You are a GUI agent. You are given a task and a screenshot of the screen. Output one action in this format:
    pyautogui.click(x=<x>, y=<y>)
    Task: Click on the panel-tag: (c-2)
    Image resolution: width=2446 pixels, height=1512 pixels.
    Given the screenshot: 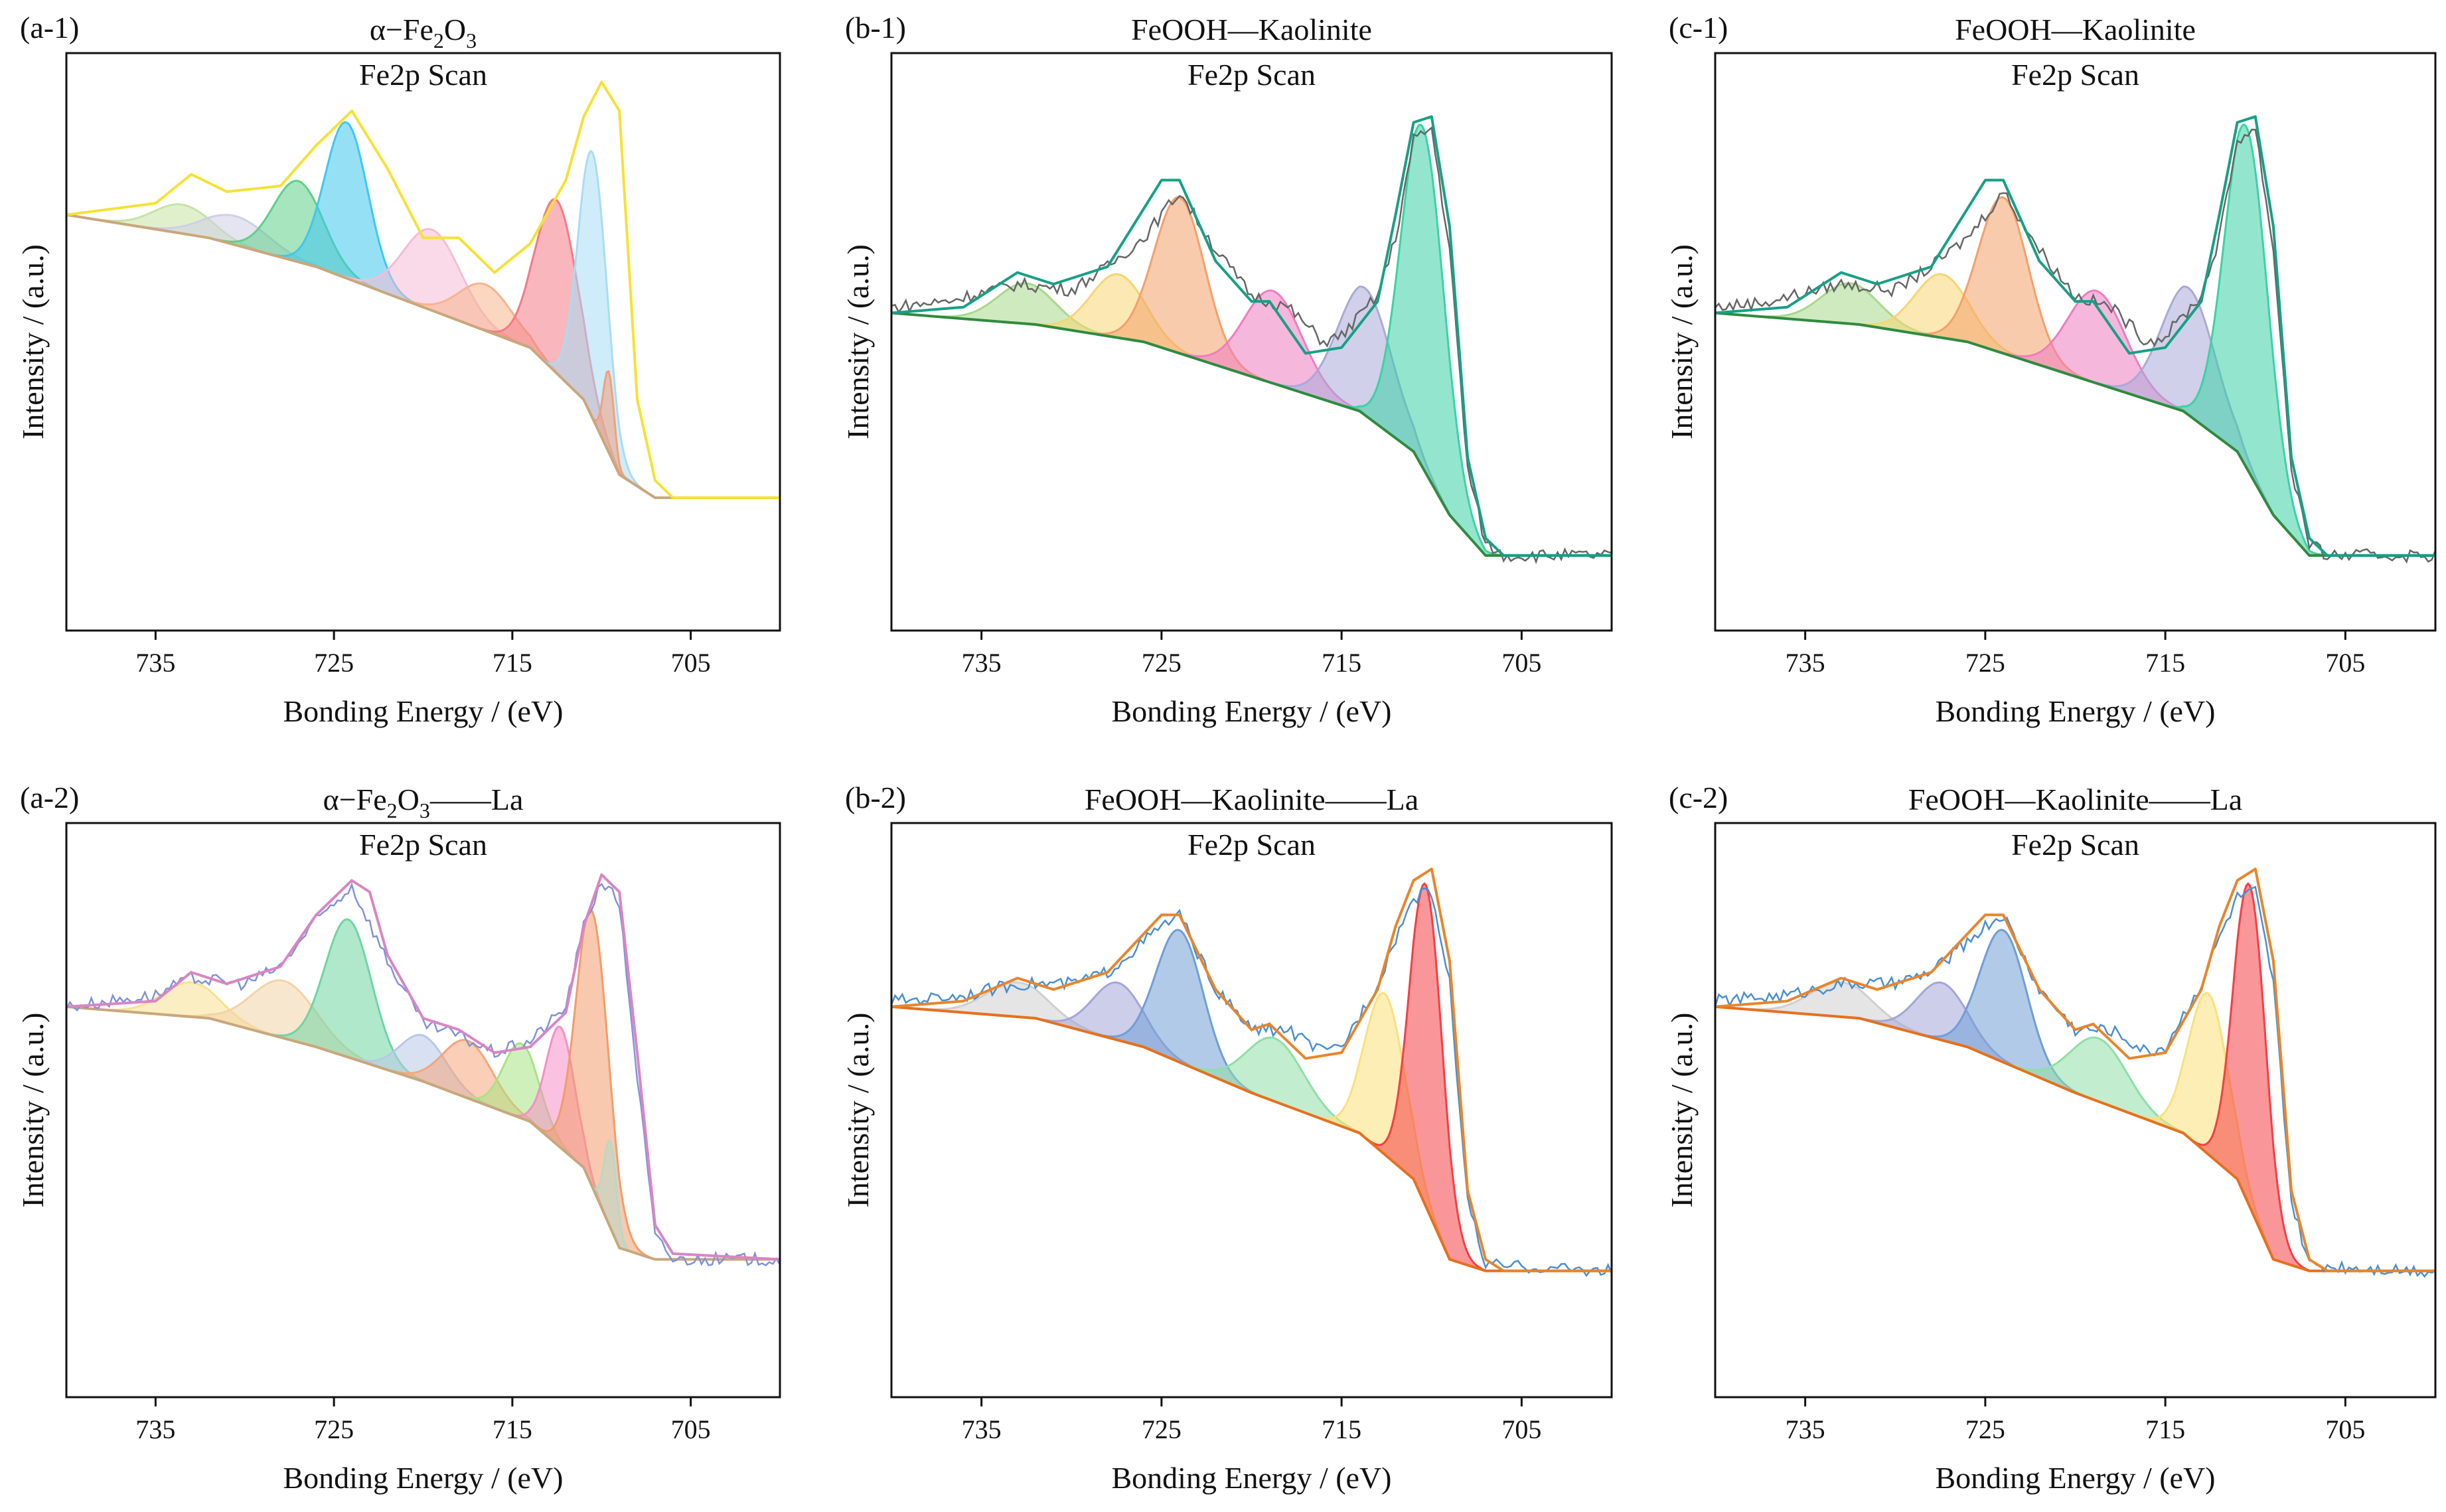 What is the action you would take?
    pyautogui.click(x=1699, y=797)
    